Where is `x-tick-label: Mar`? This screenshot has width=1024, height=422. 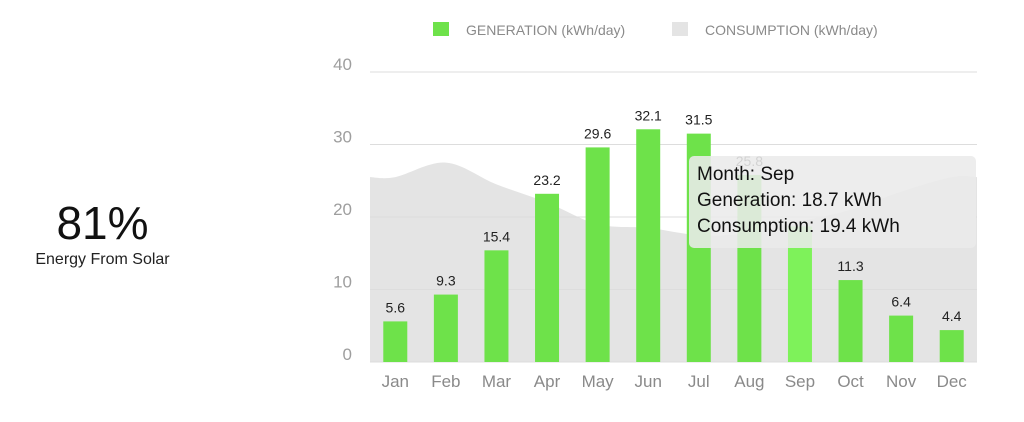
x-tick-label: Mar is located at coordinates (497, 381).